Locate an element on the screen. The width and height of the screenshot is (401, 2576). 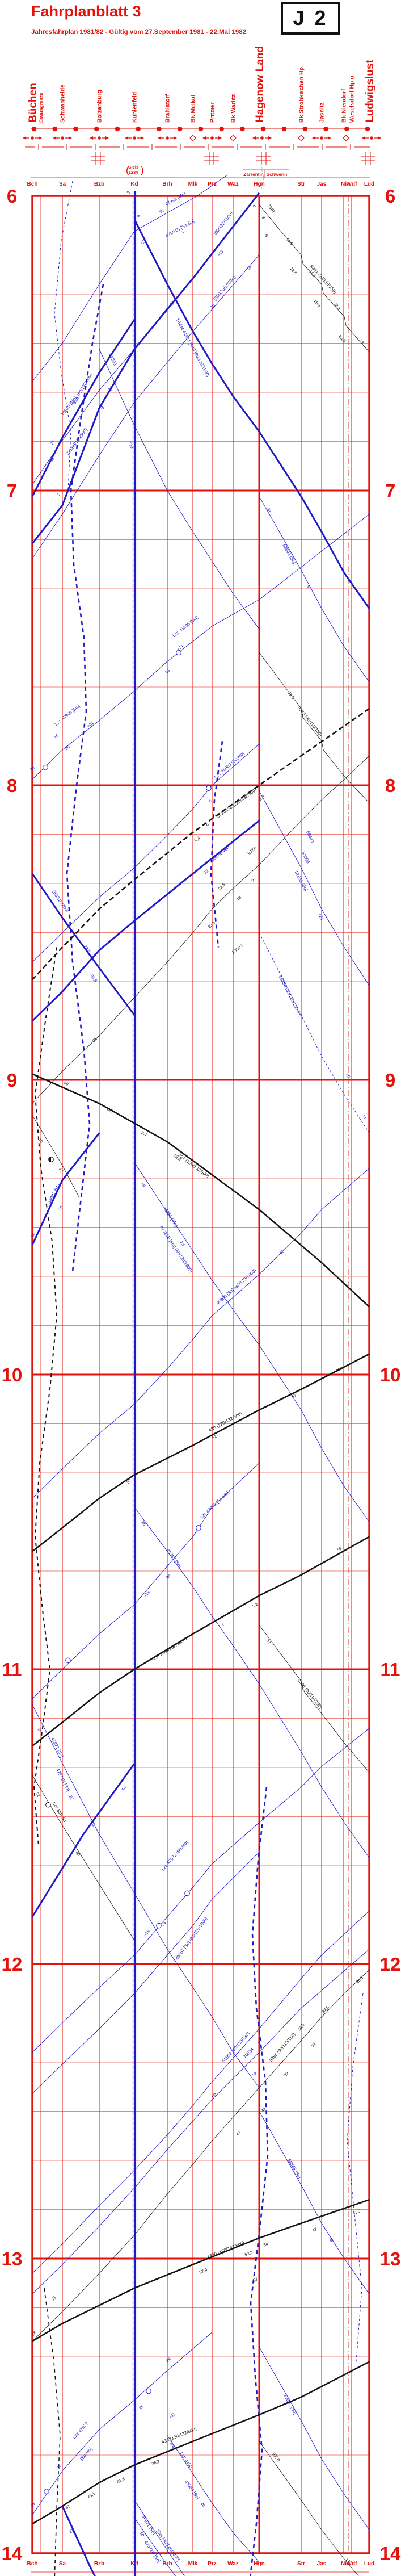
train-path: Lzz 47972 [So,Mo] 24 +29 is located at coordinates (201, 1890).